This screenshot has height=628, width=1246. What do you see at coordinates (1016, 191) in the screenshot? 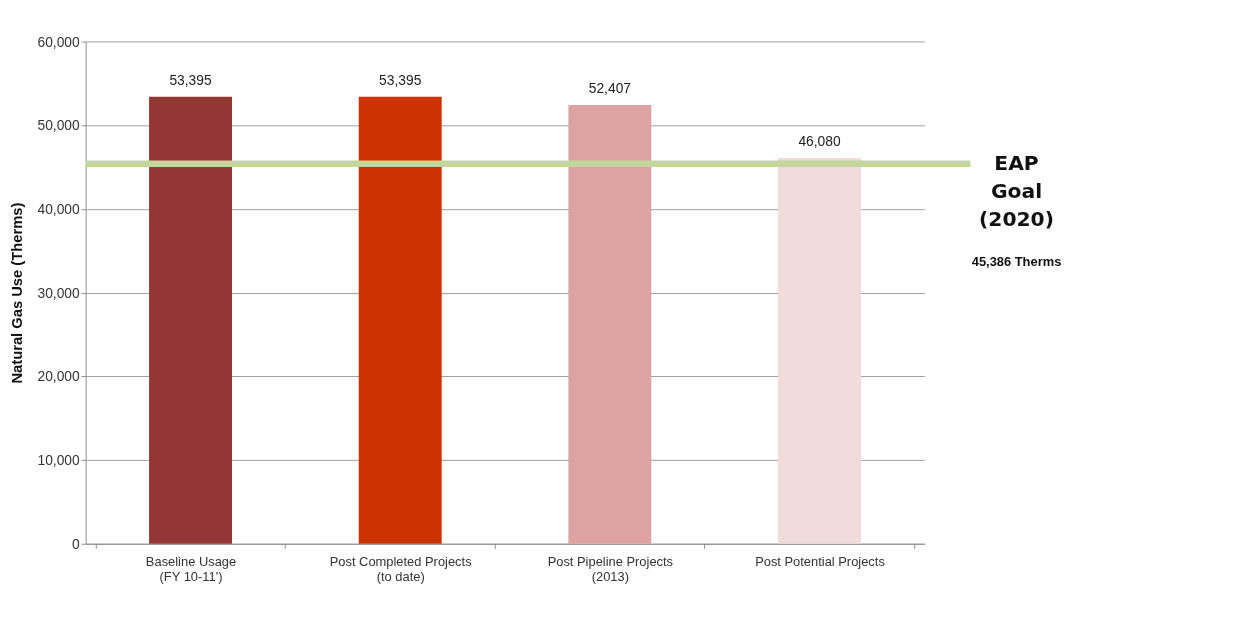
I see `ref-line-label: EAP Goal (2020)` at bounding box center [1016, 191].